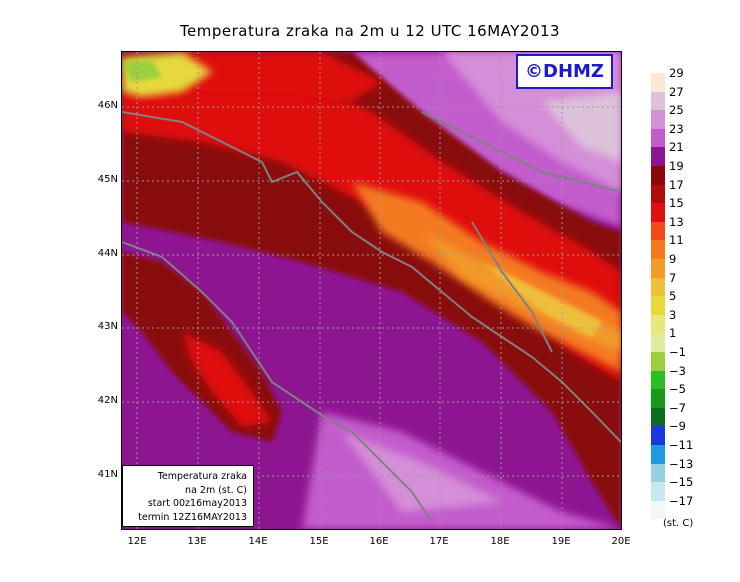 Image resolution: width=740 pixels, height=582 pixels. Describe the element at coordinates (681, 482) in the screenshot. I see `legend-label: −15` at that location.